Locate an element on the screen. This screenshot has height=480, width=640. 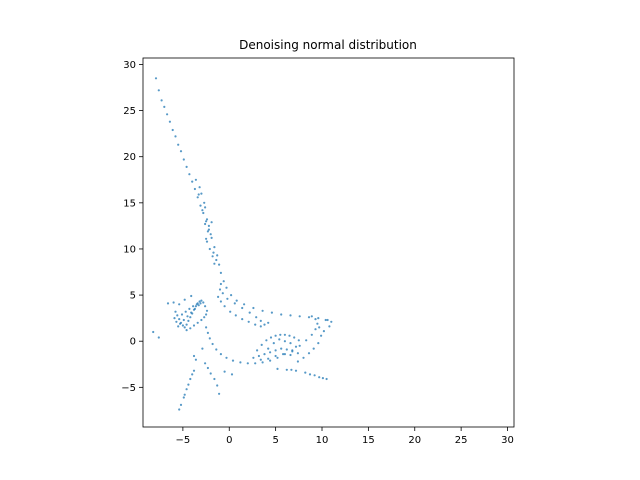
x-tick-label: 20 is located at coordinates (414, 440).